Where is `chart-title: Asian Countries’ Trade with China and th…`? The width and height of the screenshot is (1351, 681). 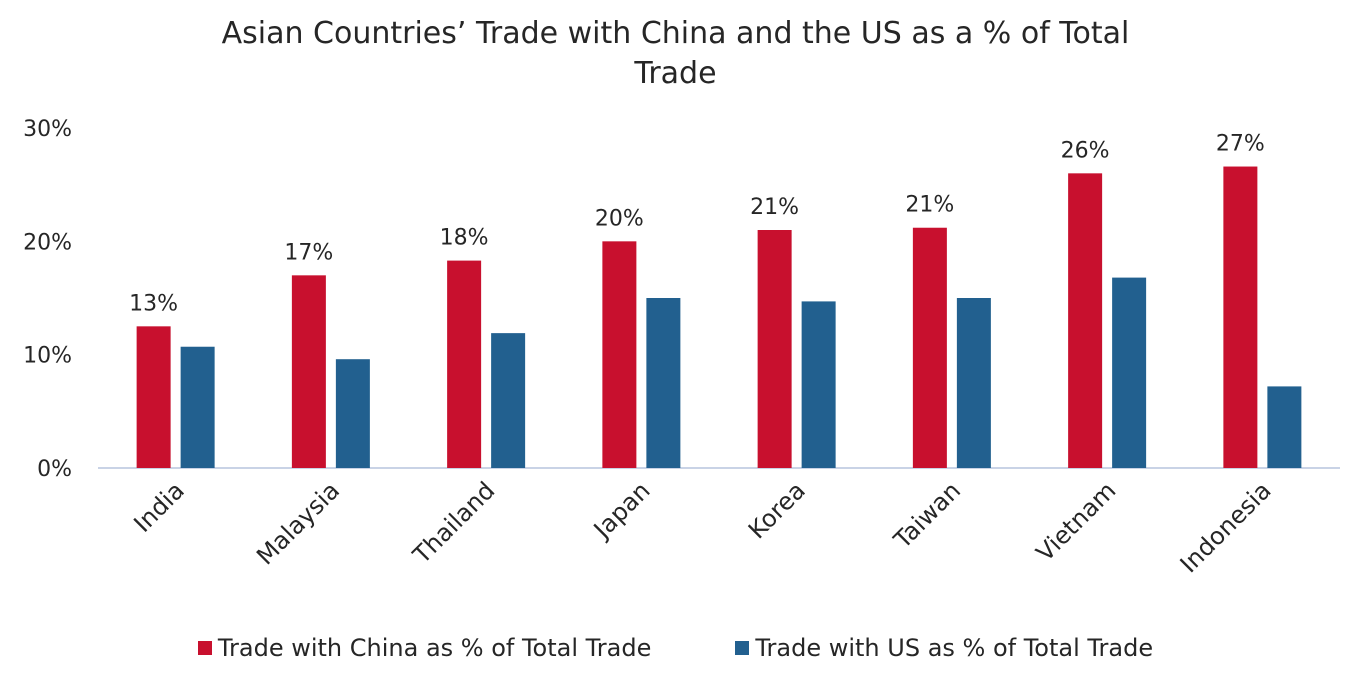
chart-title: Asian Countries’ Trade with China and th… is located at coordinates (675, 54).